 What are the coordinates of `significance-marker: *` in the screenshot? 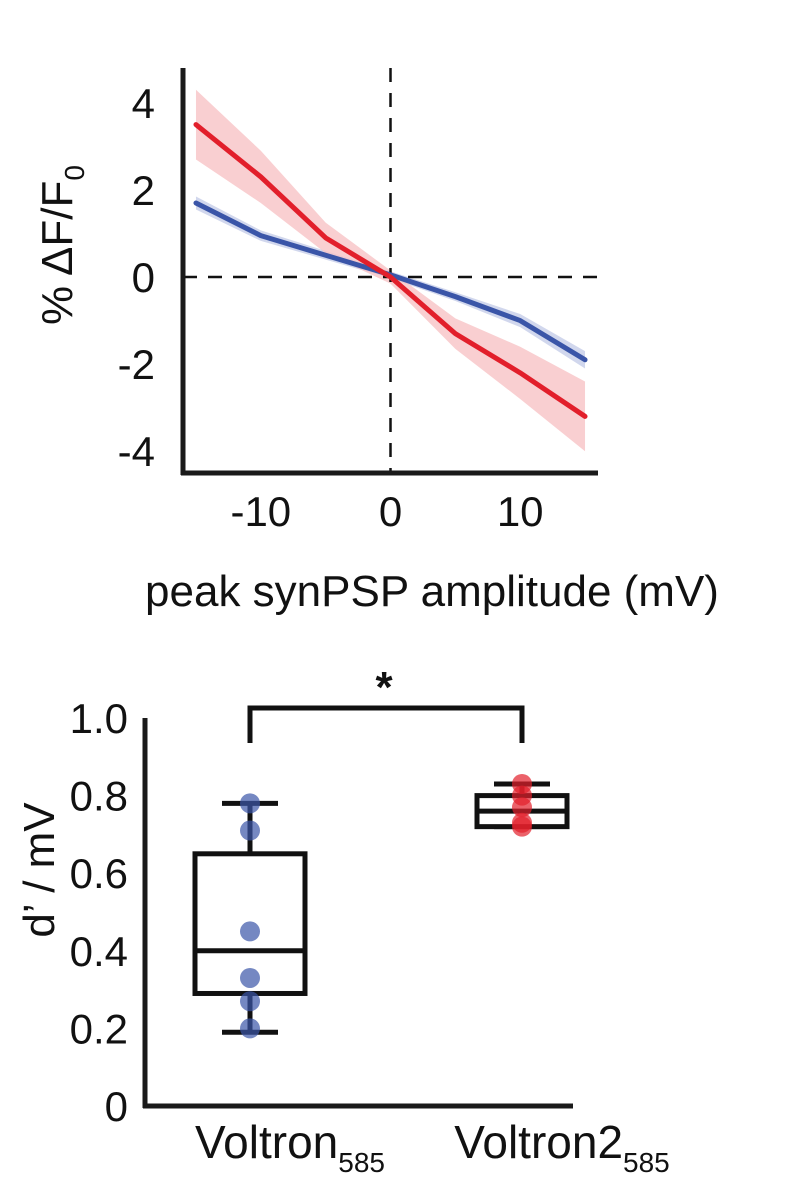 It's located at (384, 687).